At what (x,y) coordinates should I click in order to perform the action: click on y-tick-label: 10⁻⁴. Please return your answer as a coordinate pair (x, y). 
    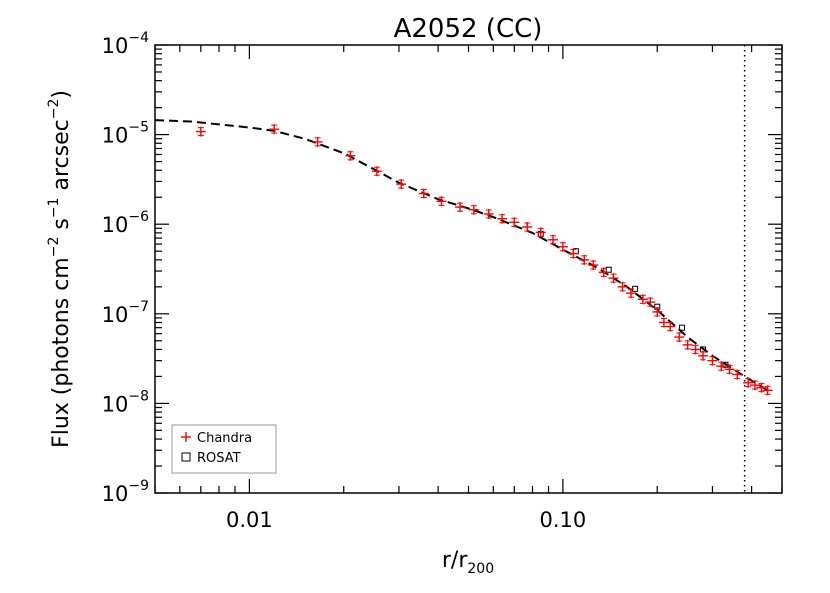
    Looking at the image, I should click on (125, 44).